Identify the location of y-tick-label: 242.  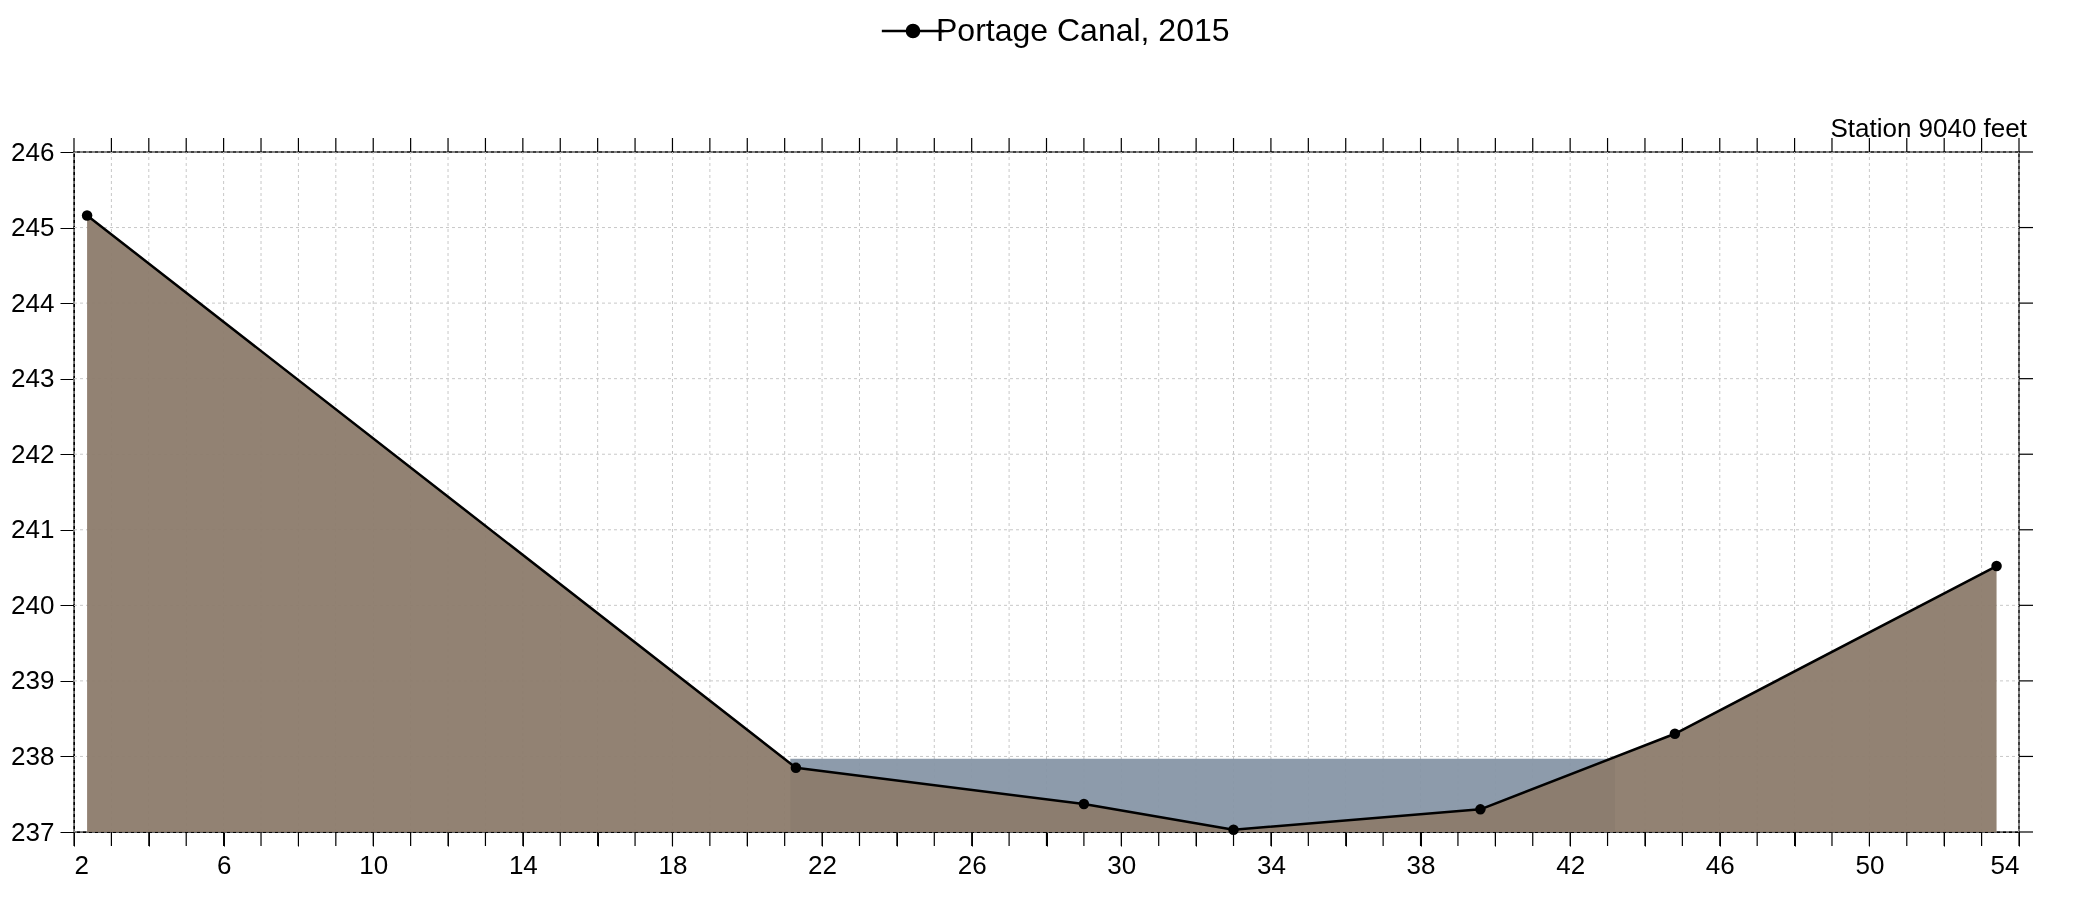
(33, 453).